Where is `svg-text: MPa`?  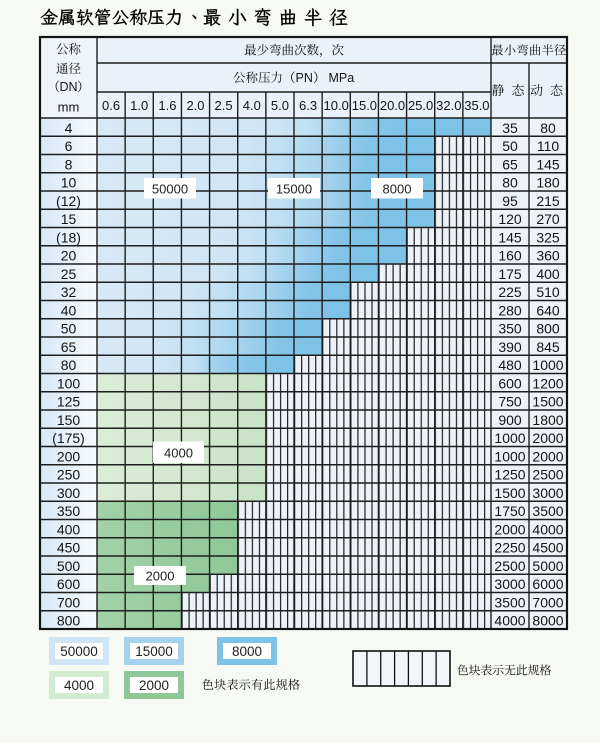 svg-text: MPa is located at coordinates (342, 78).